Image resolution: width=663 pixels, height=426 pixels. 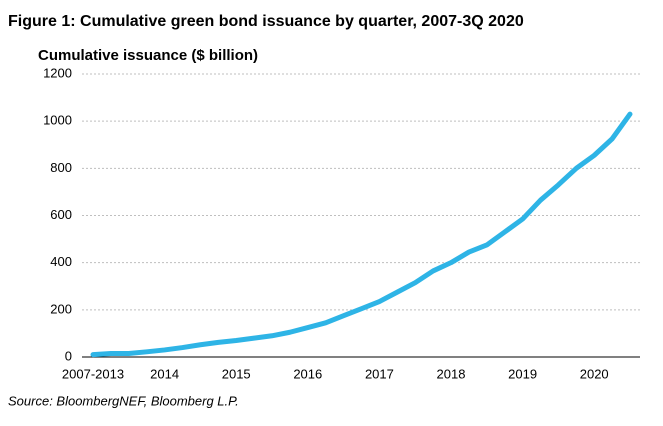 What do you see at coordinates (57, 120) in the screenshot?
I see `y-tick-label: 1000` at bounding box center [57, 120].